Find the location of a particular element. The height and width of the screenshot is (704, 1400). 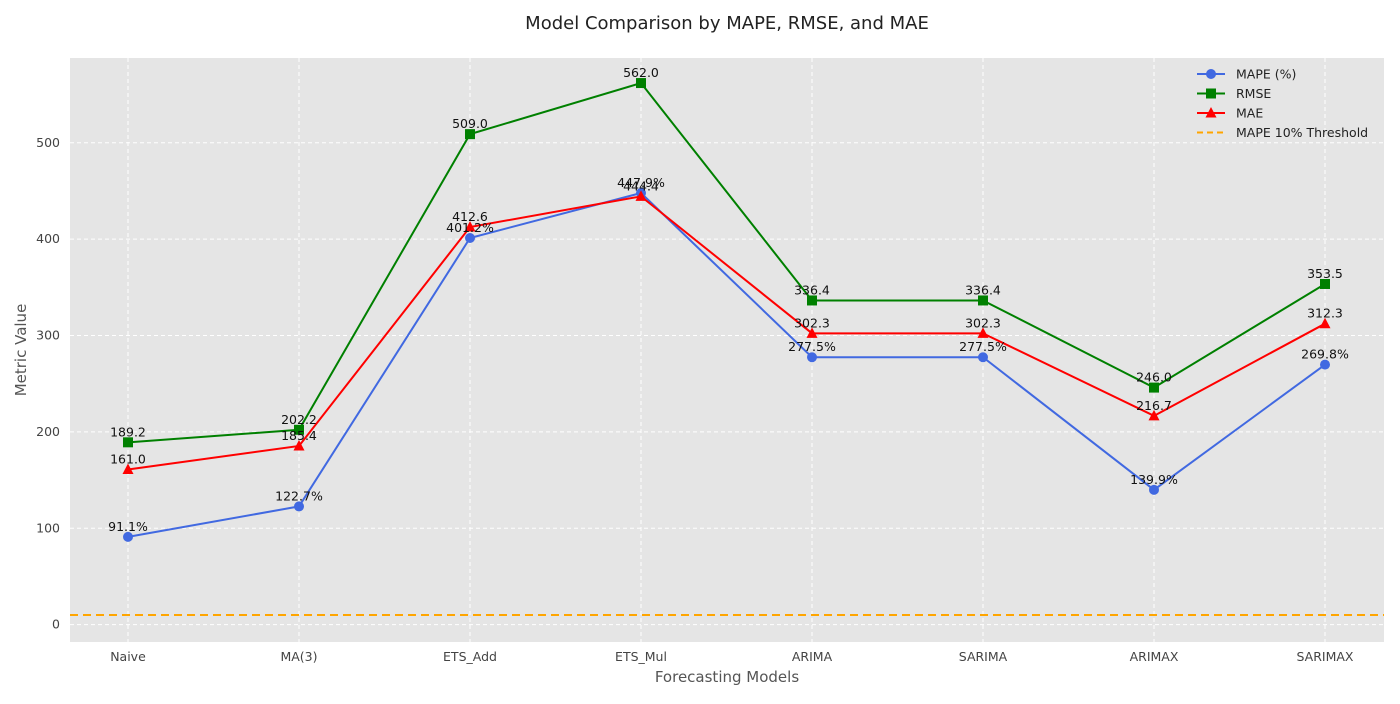

data-label-mape: 122.7% is located at coordinates (299, 495).